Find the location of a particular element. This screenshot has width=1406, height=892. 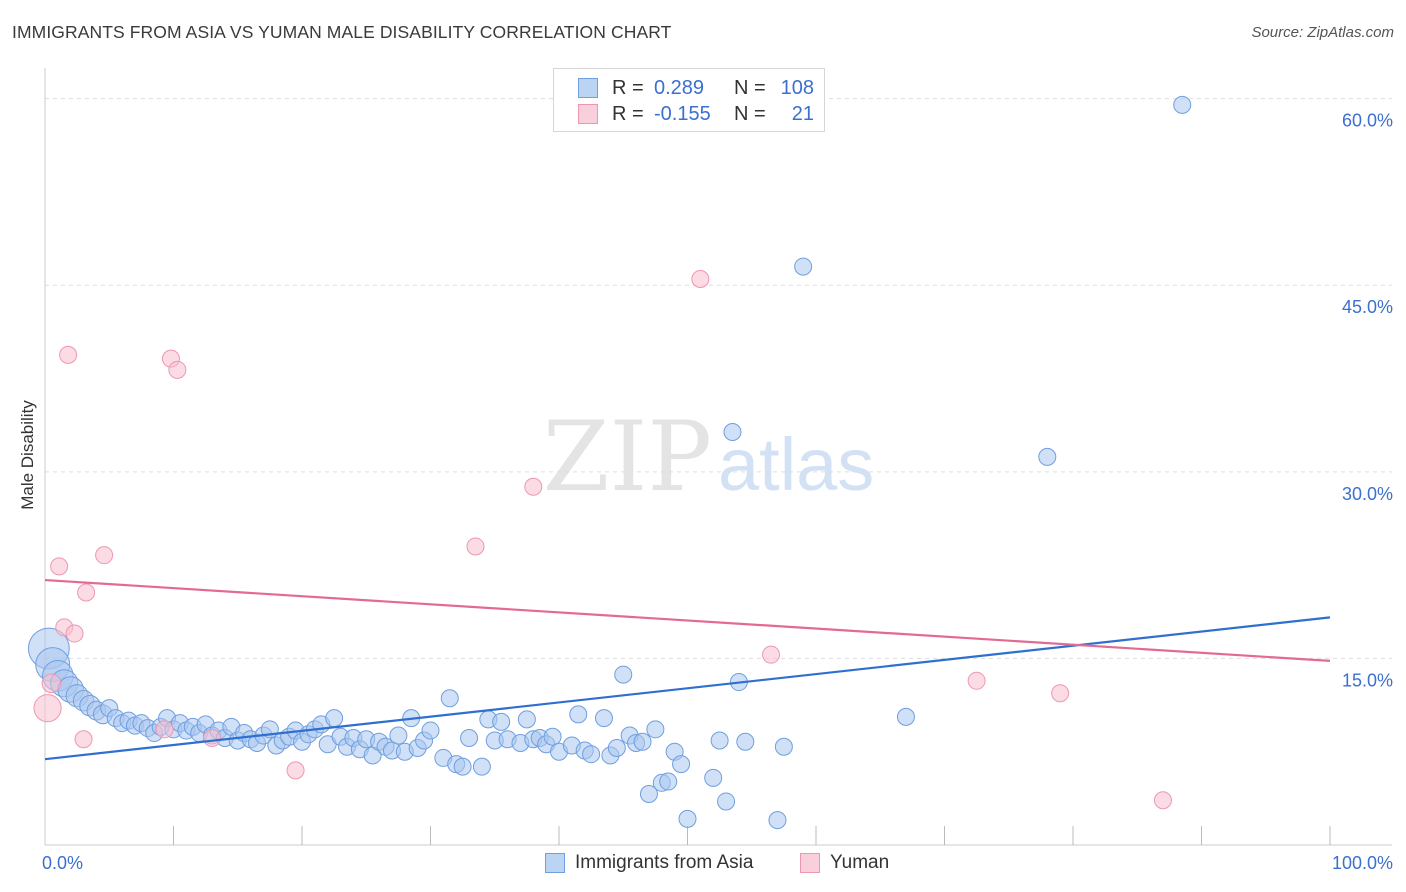

watermark-atlas: atlas is located at coordinates (796, 464).